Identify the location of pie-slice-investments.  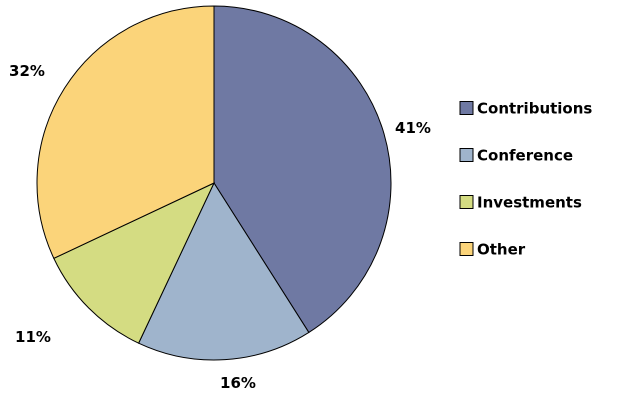
(134, 262).